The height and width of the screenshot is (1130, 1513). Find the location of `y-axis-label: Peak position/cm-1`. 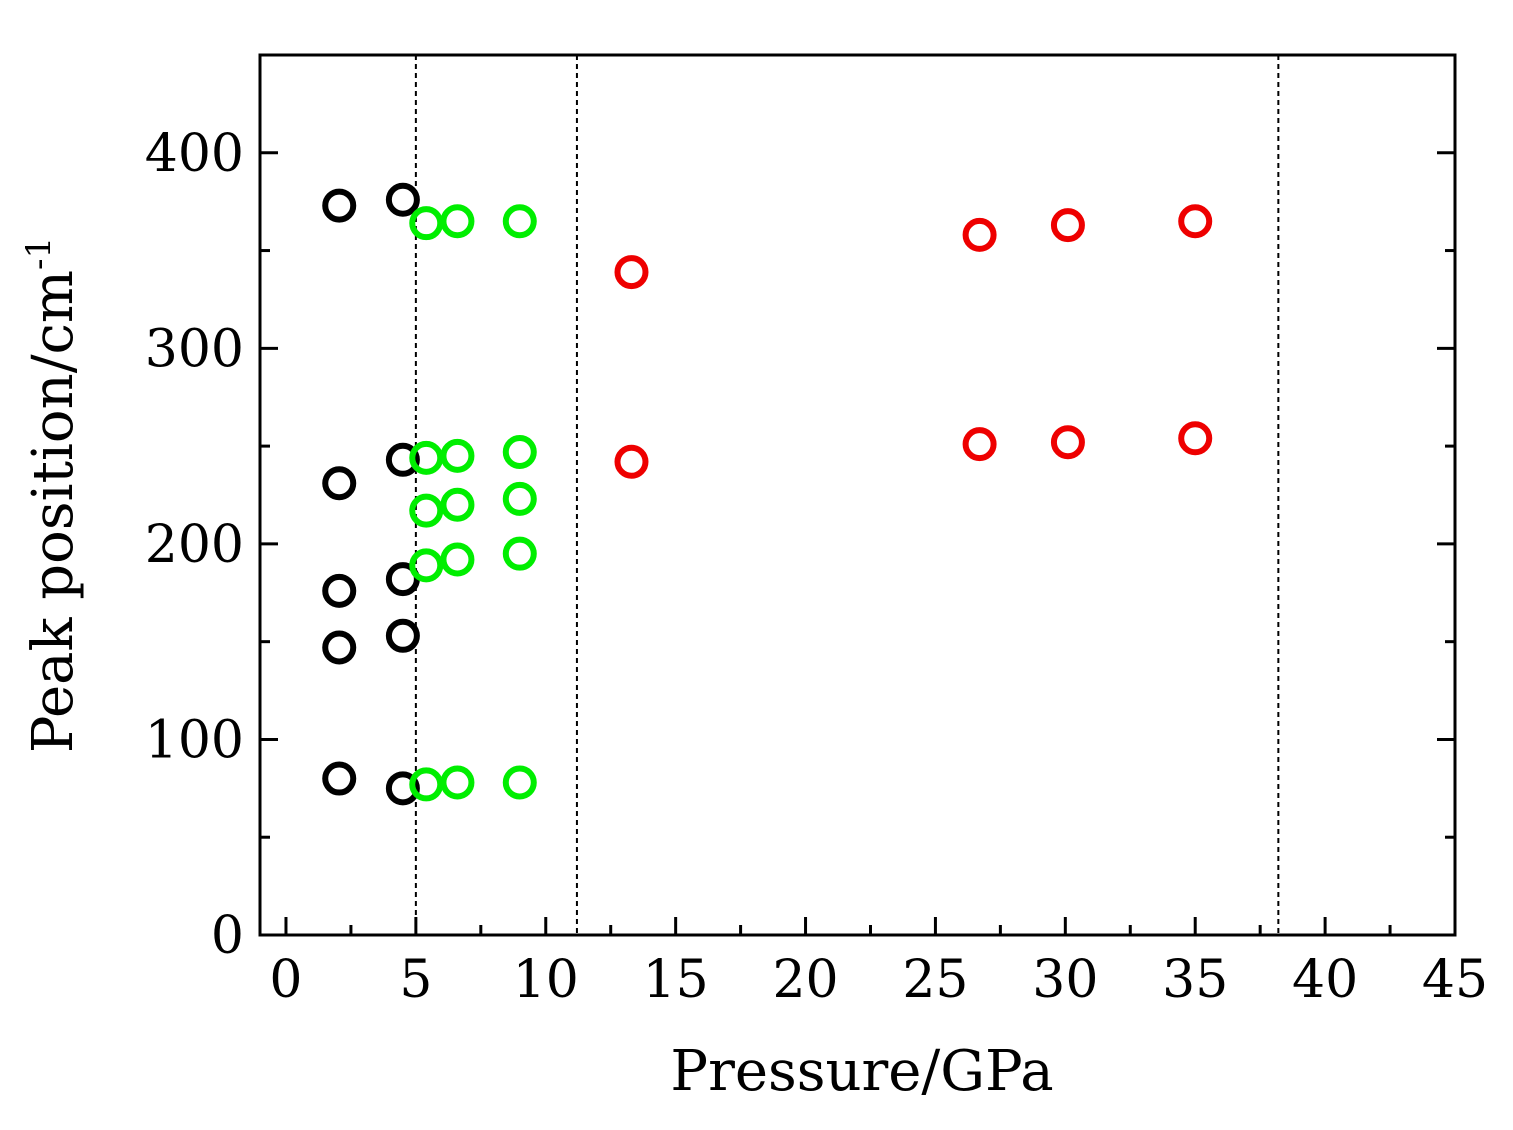

y-axis-label: Peak position/cm-1 is located at coordinates (52, 495).